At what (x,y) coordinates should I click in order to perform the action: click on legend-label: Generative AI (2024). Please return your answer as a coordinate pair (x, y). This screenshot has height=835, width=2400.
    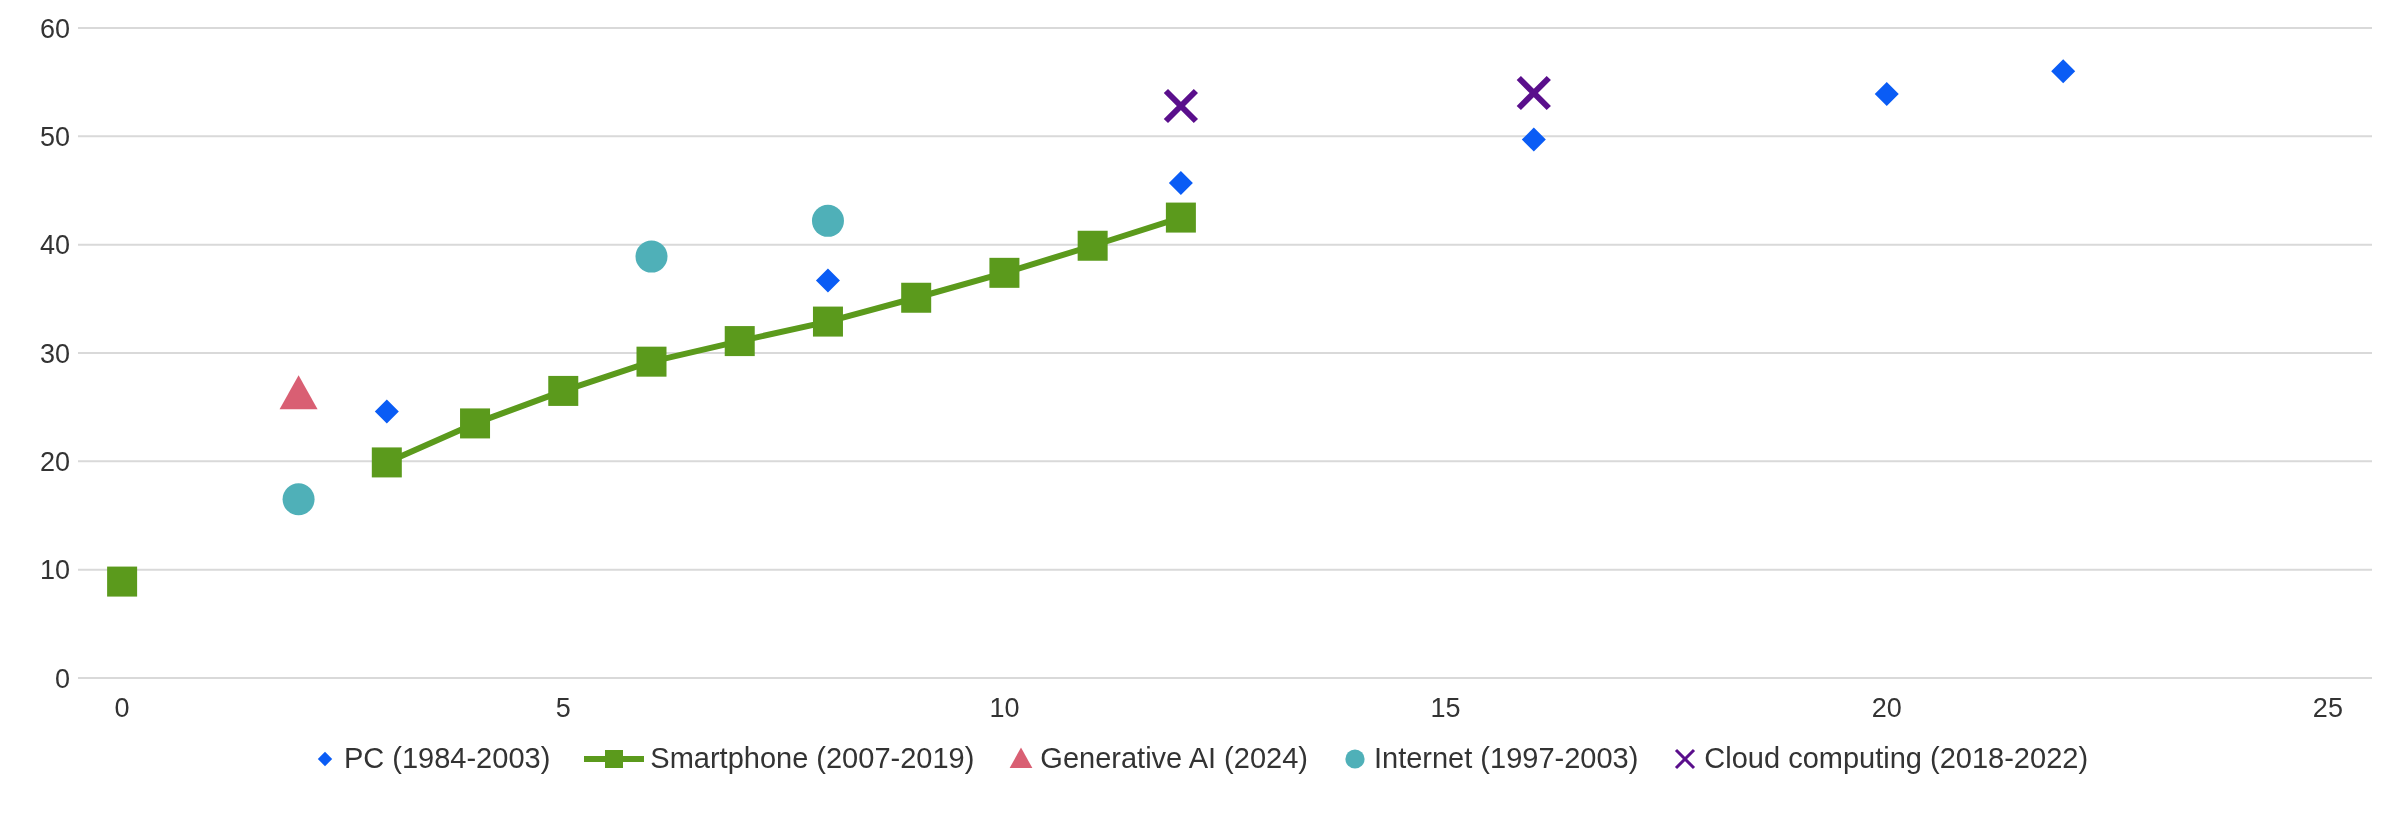
    Looking at the image, I should click on (1174, 758).